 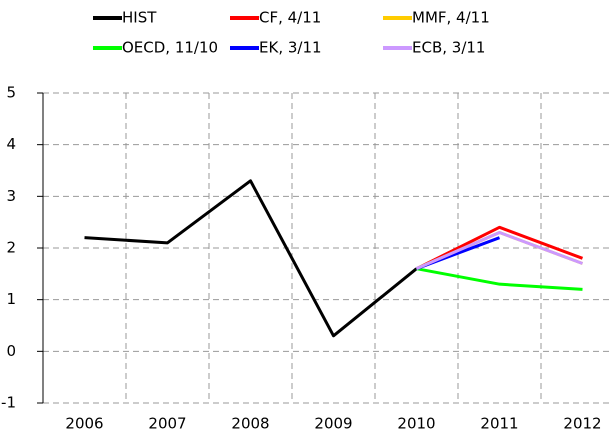 What do you see at coordinates (11, 144) in the screenshot?
I see `y-tick-label: 4` at bounding box center [11, 144].